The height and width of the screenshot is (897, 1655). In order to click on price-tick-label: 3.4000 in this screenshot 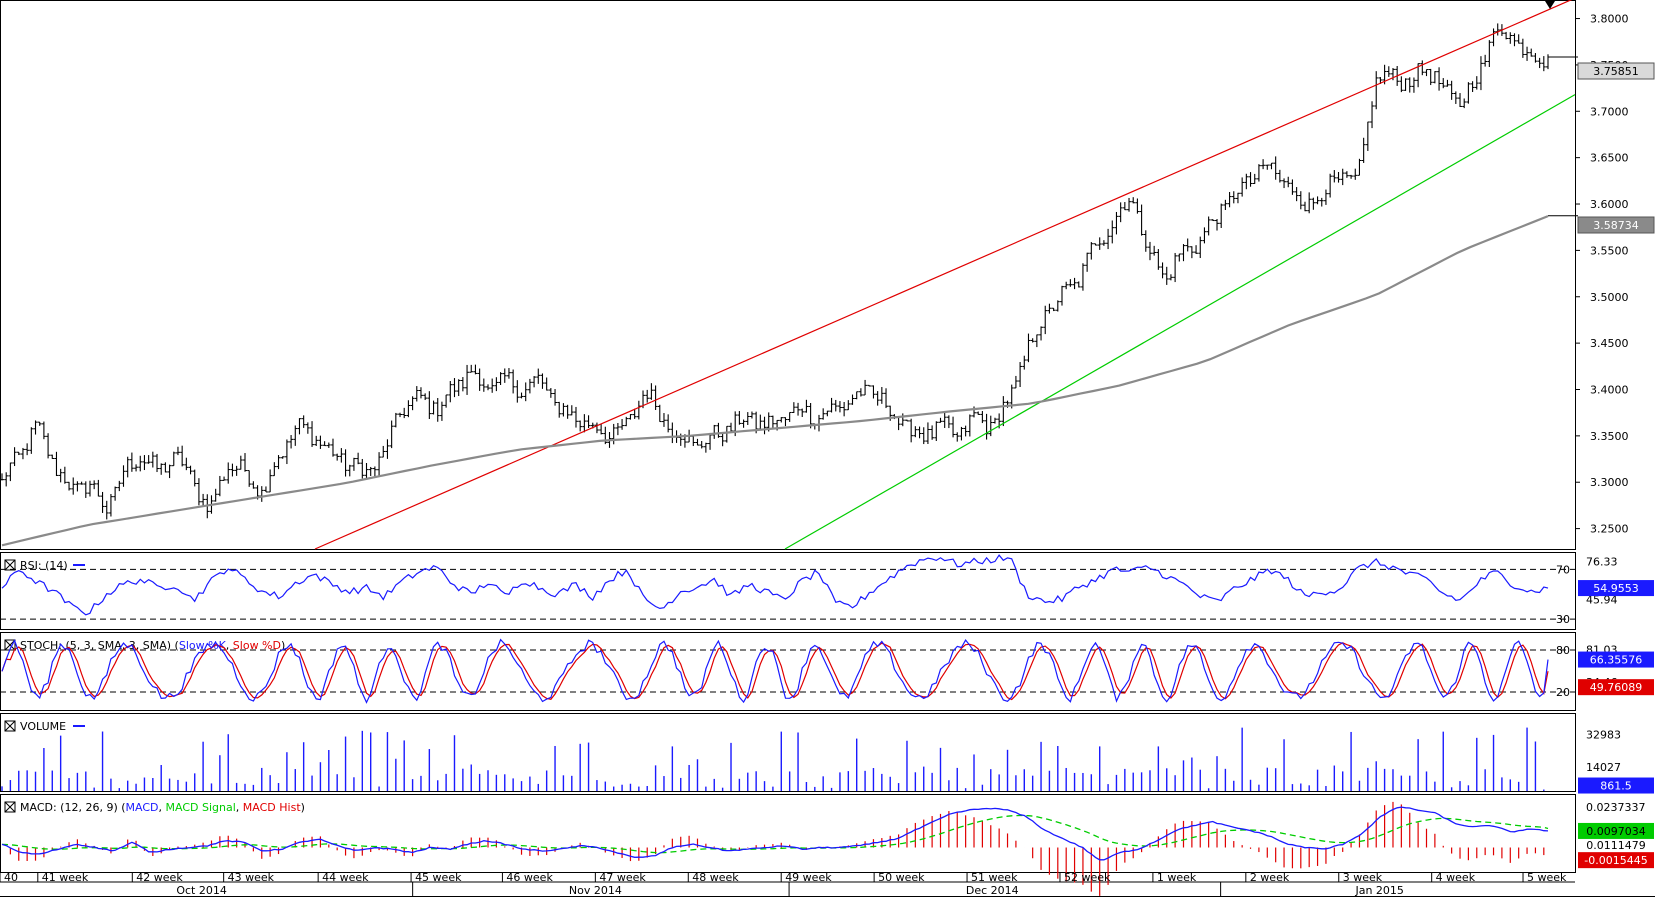, I will do `click(1609, 389)`.